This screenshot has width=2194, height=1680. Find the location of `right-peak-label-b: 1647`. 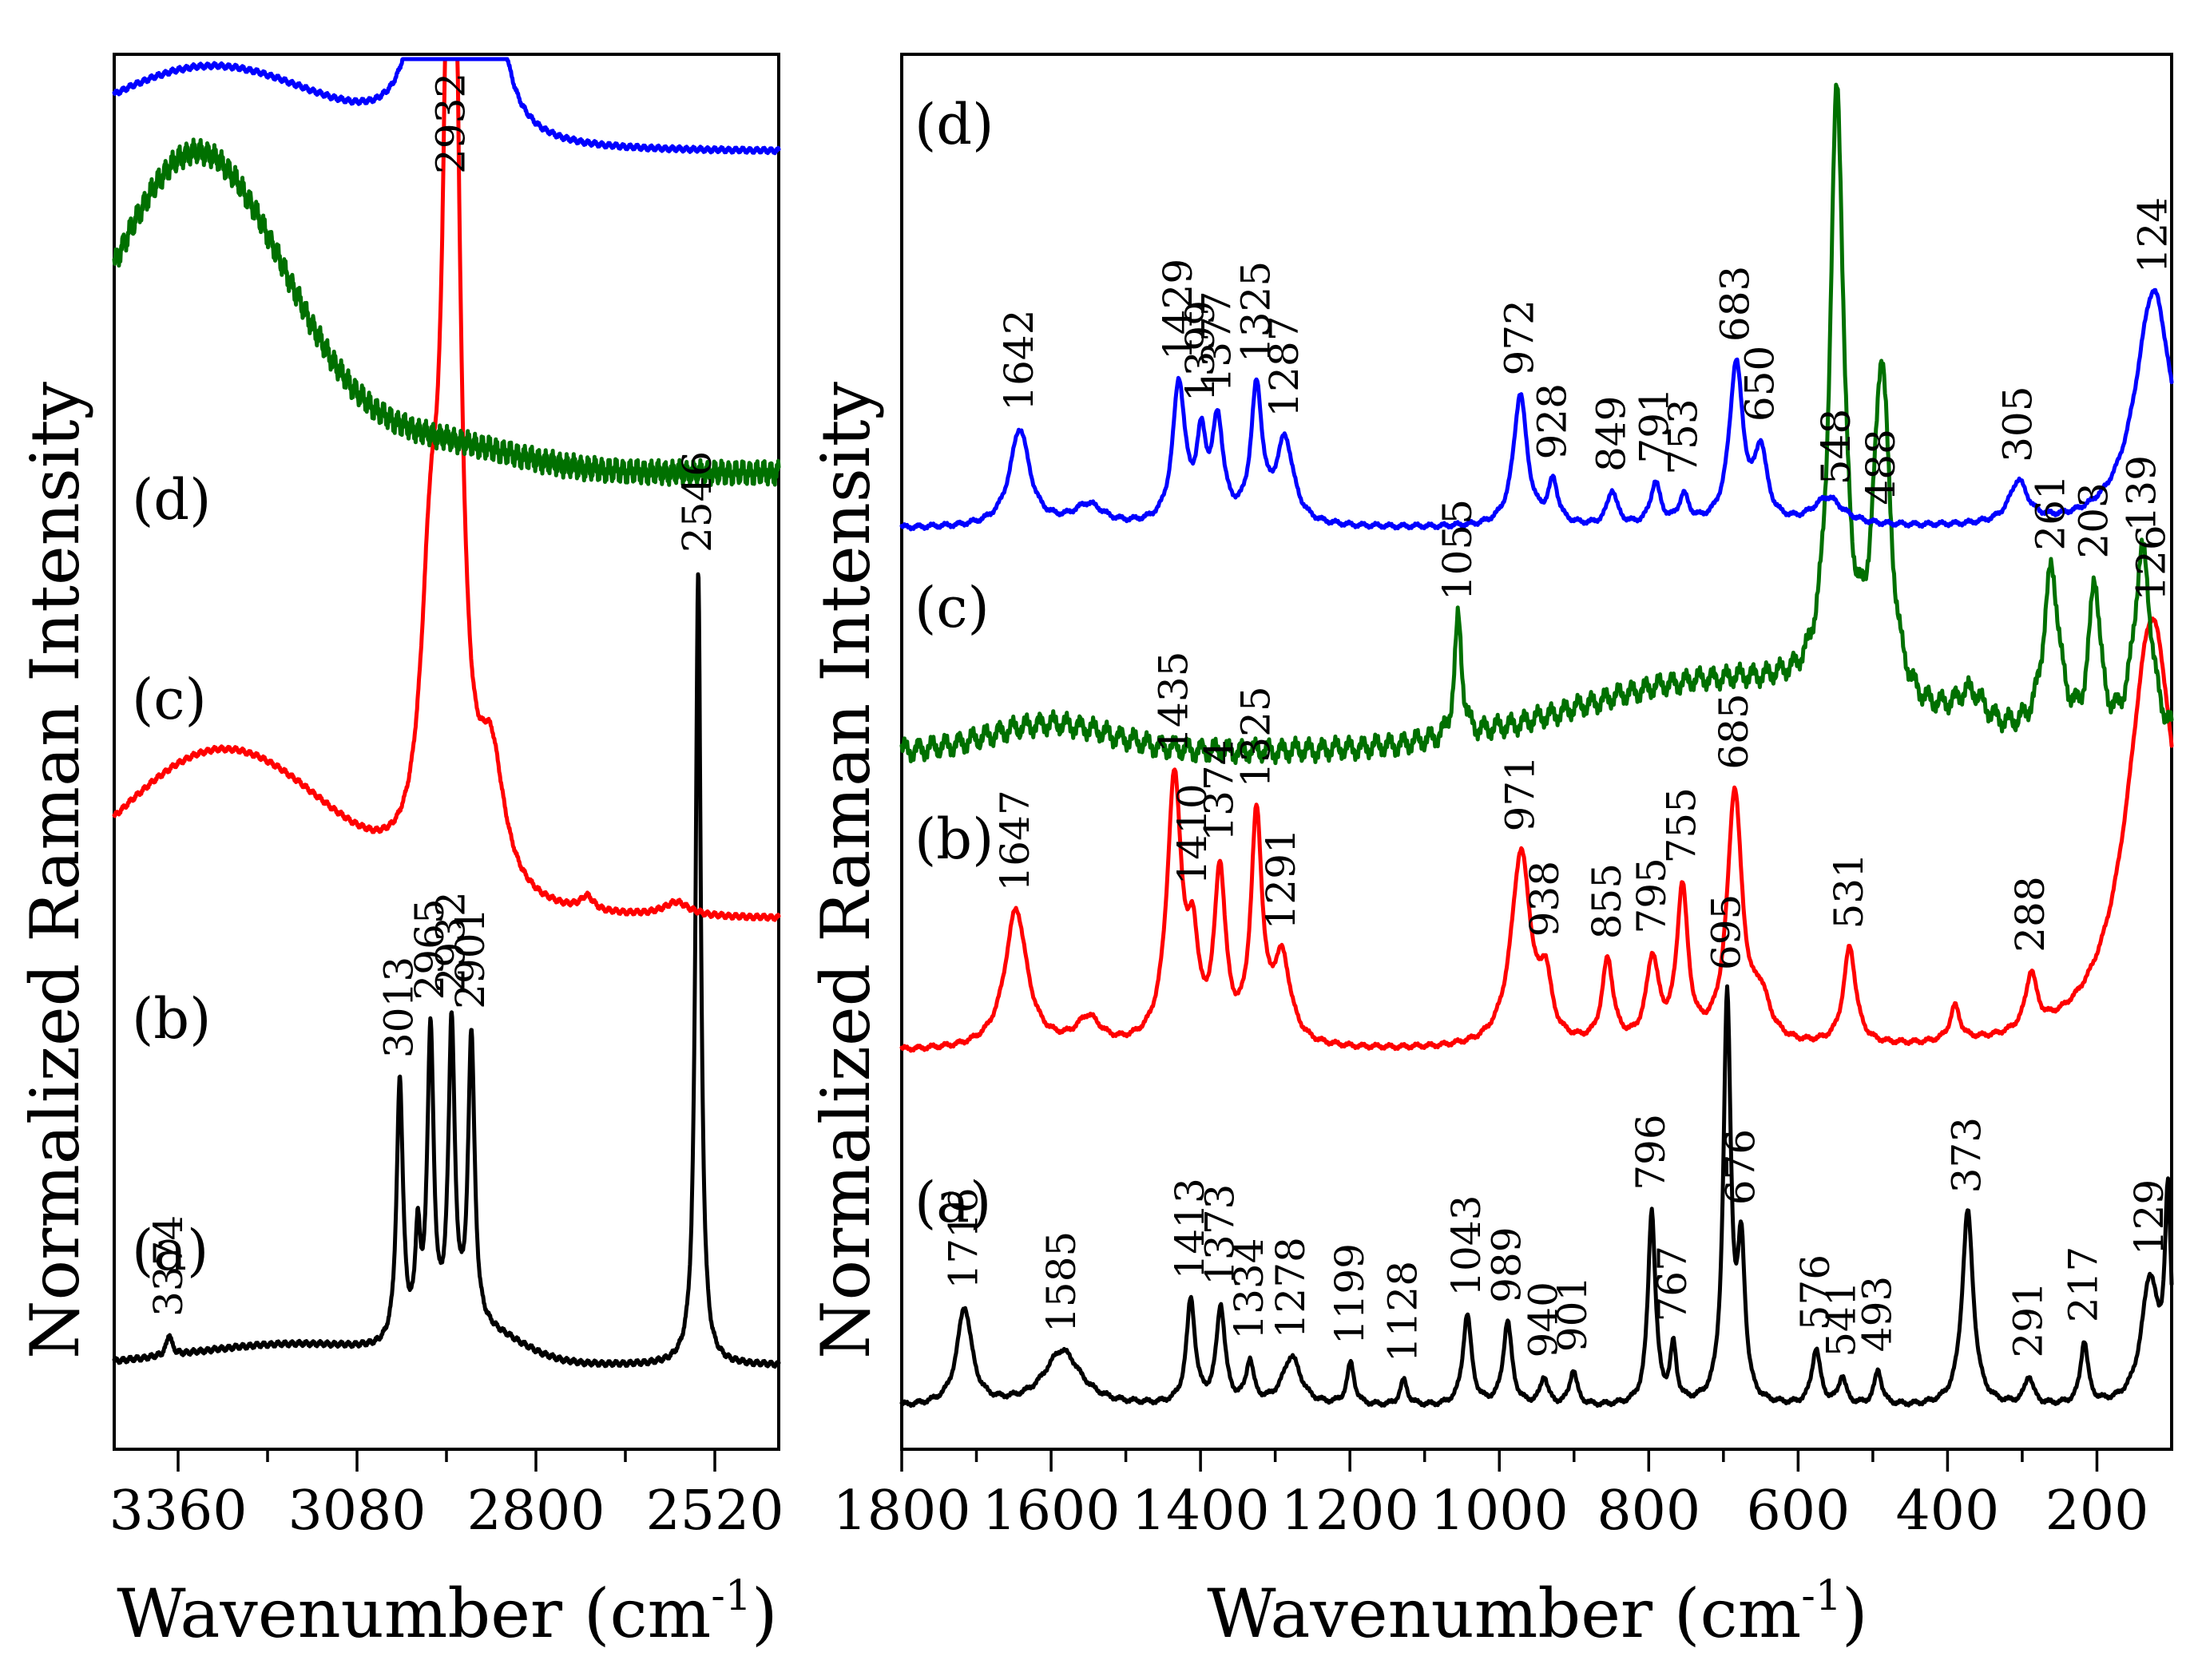

right-peak-label-b: 1647 is located at coordinates (1015, 840).